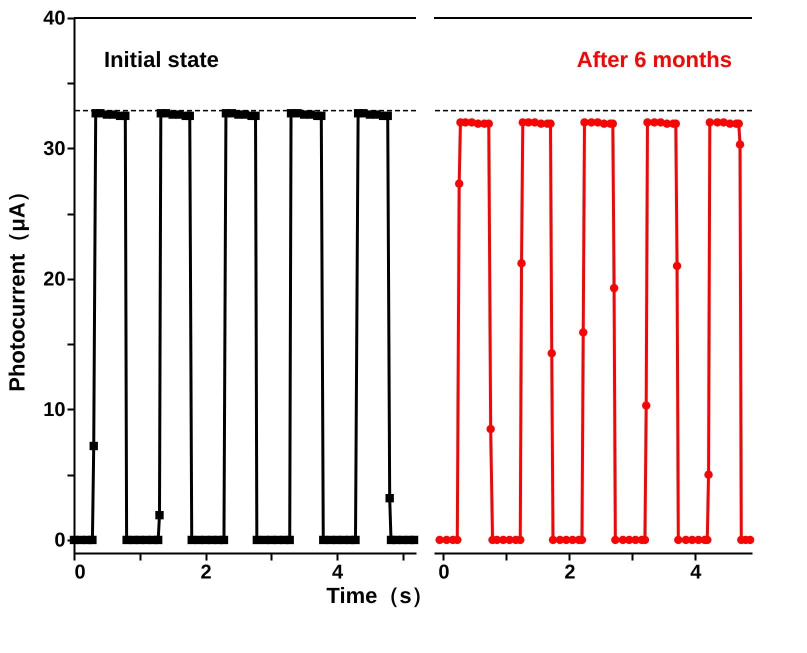 This screenshot has height=653, width=807. What do you see at coordinates (161, 59) in the screenshot?
I see `annotation: Initial state` at bounding box center [161, 59].